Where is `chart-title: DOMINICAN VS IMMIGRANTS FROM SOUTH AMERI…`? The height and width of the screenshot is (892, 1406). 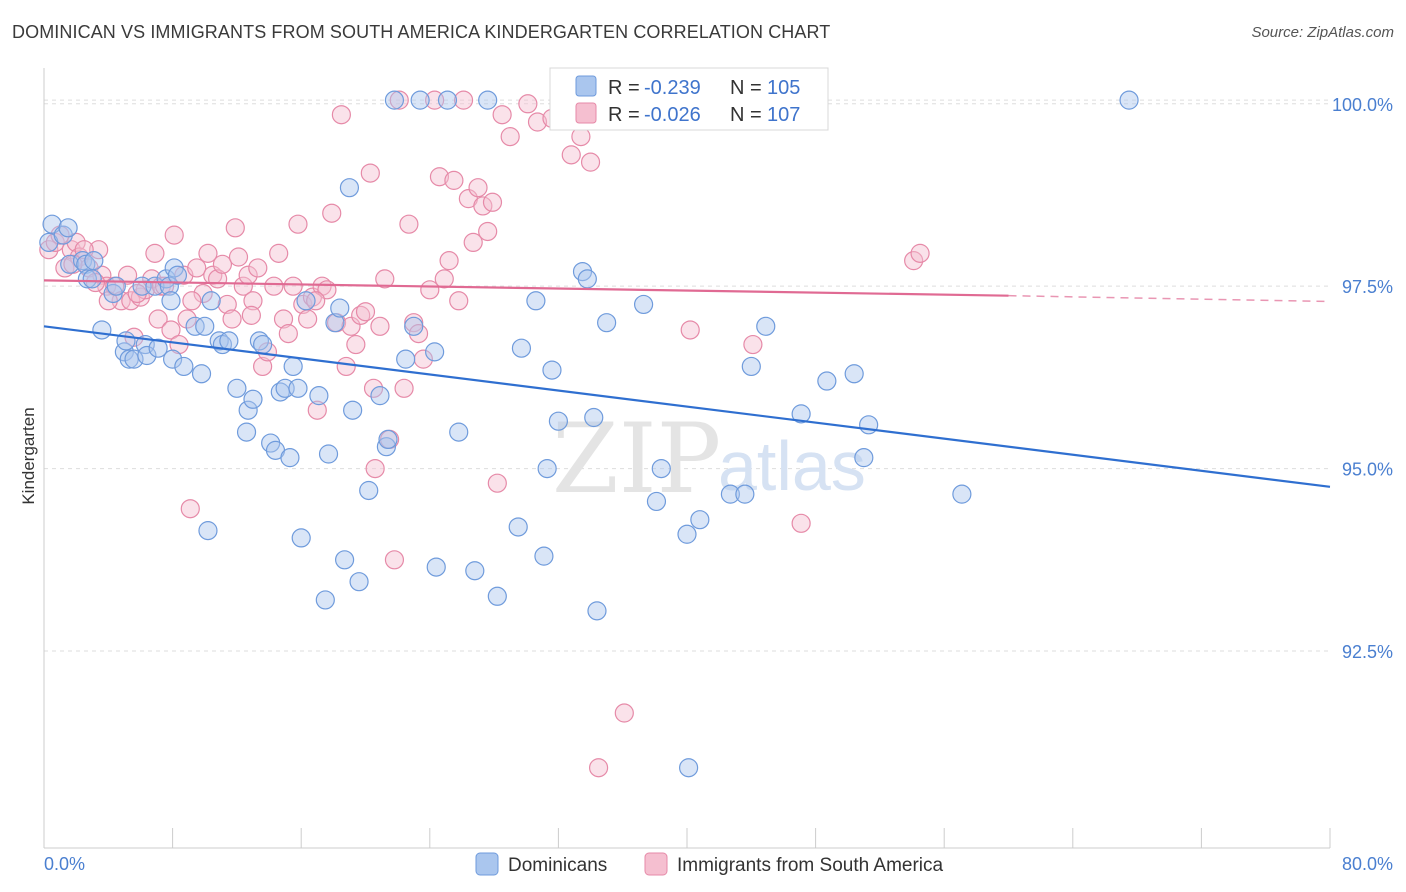 chart-title: DOMINICAN VS IMMIGRANTS FROM SOUTH AMERI… is located at coordinates (421, 32).